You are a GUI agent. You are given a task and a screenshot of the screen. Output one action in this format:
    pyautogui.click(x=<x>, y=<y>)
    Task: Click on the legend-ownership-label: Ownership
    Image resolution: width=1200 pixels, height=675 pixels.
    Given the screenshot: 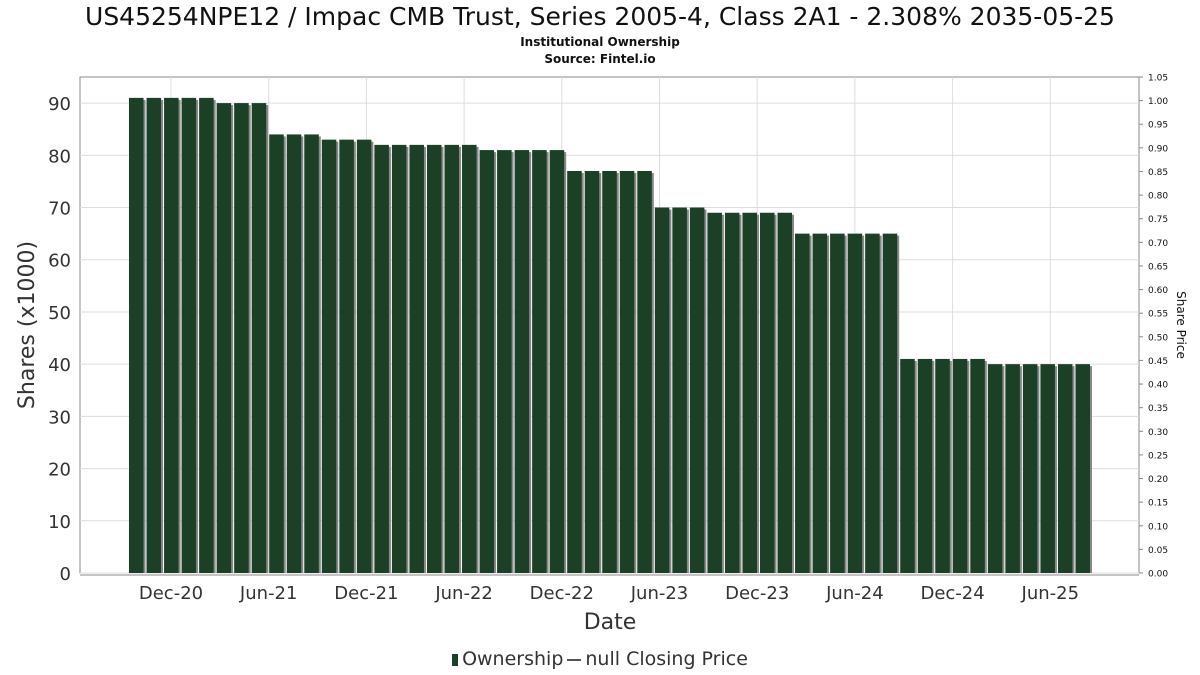 What is the action you would take?
    pyautogui.click(x=513, y=659)
    